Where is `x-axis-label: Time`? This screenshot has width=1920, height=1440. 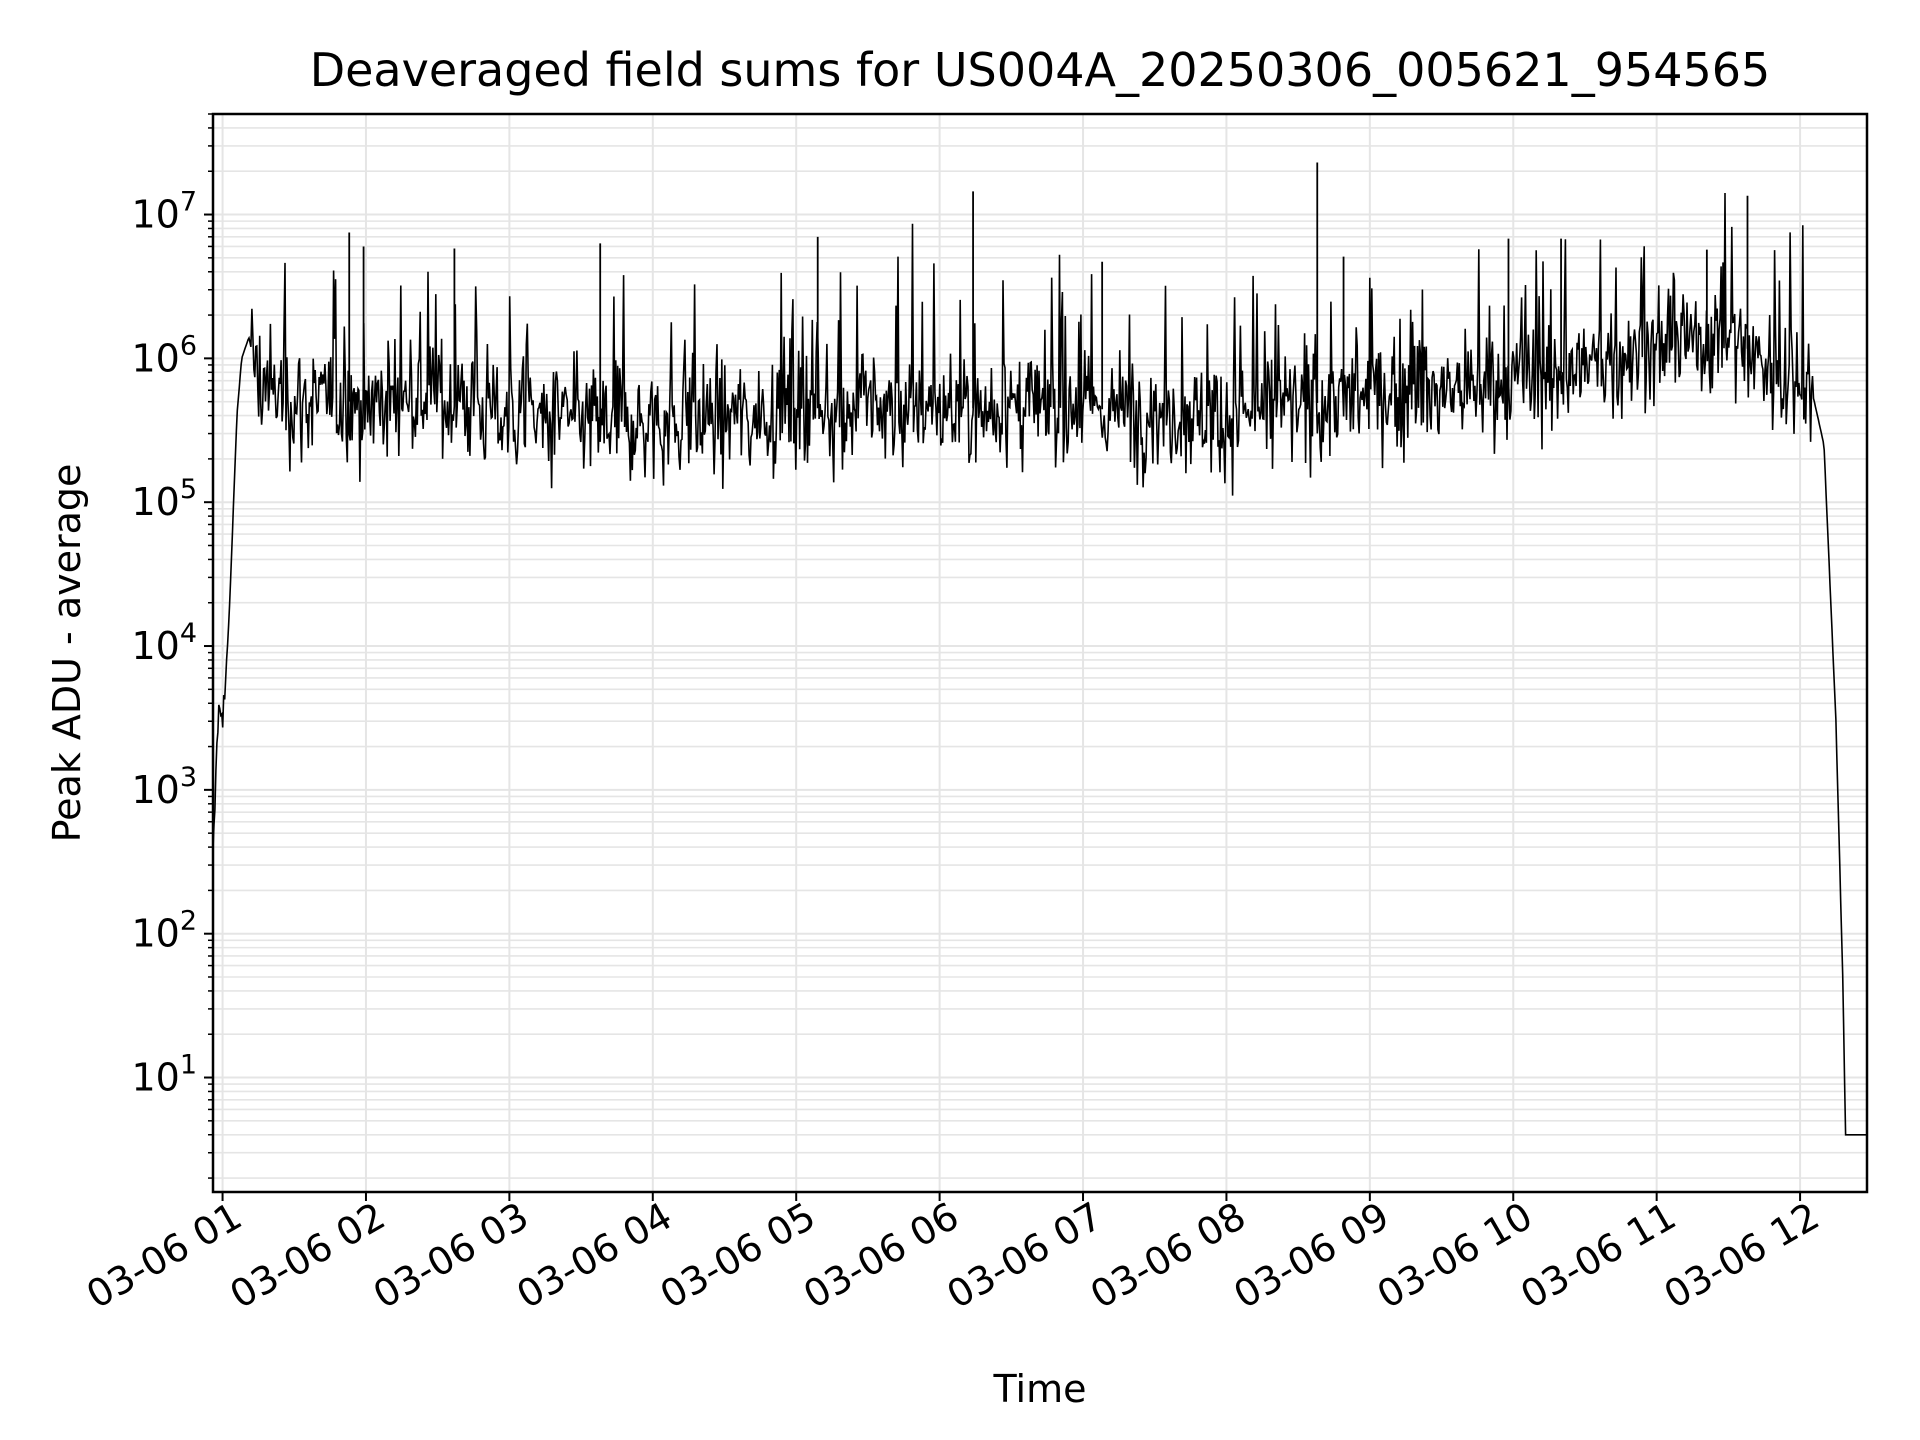 x-axis-label: Time is located at coordinates (1040, 1389).